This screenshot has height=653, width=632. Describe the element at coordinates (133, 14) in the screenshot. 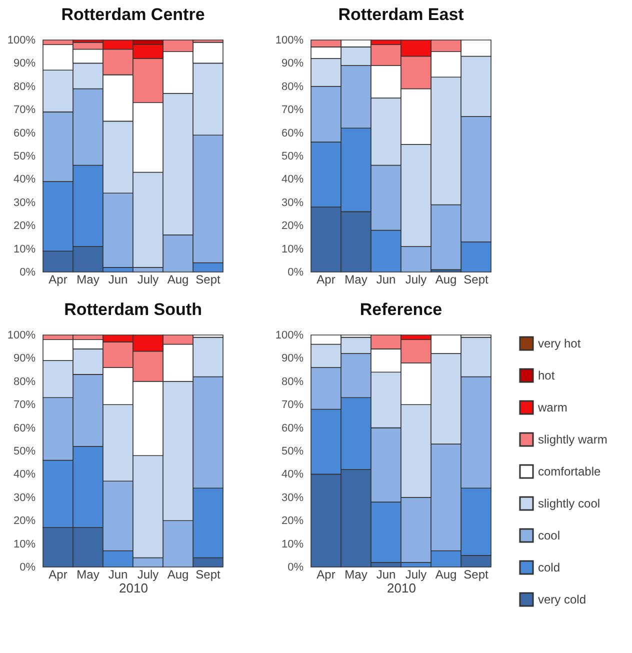

I see `chart-title: Rotterdam Centre` at that location.